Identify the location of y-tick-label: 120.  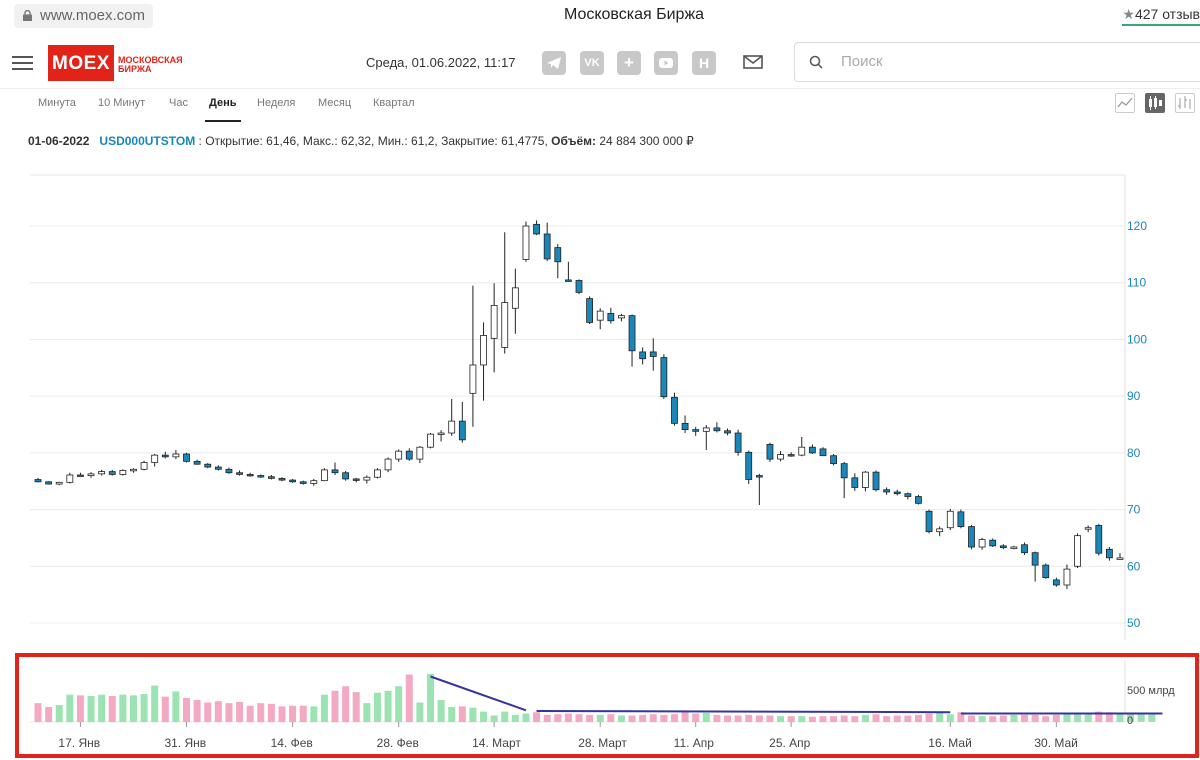
(1137, 226).